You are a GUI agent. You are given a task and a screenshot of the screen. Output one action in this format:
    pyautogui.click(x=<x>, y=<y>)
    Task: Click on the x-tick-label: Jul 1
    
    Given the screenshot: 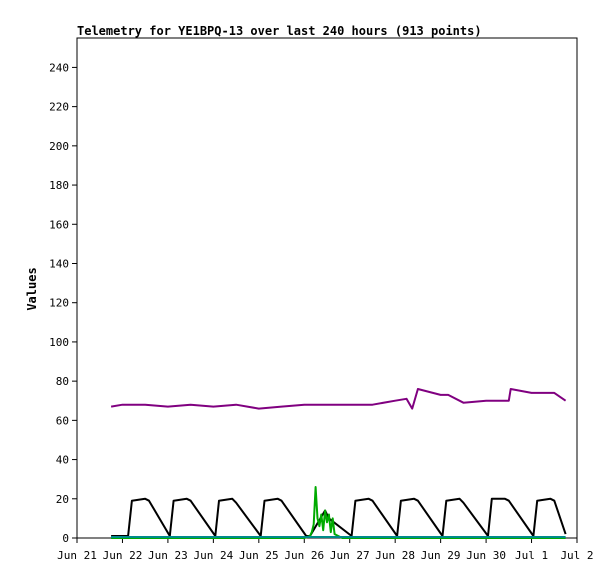 What is the action you would take?
    pyautogui.click(x=531, y=555)
    